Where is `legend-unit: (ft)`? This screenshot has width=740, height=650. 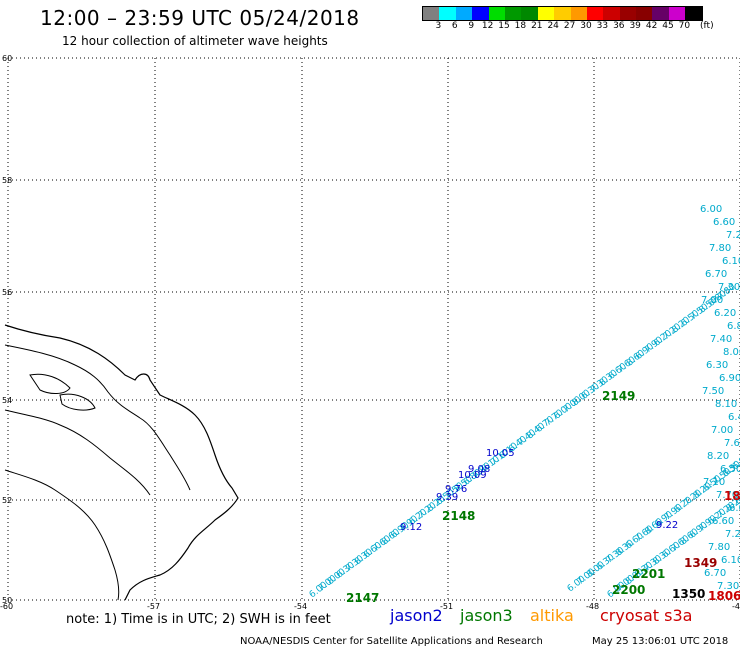
legend-unit: (ft) is located at coordinates (707, 26).